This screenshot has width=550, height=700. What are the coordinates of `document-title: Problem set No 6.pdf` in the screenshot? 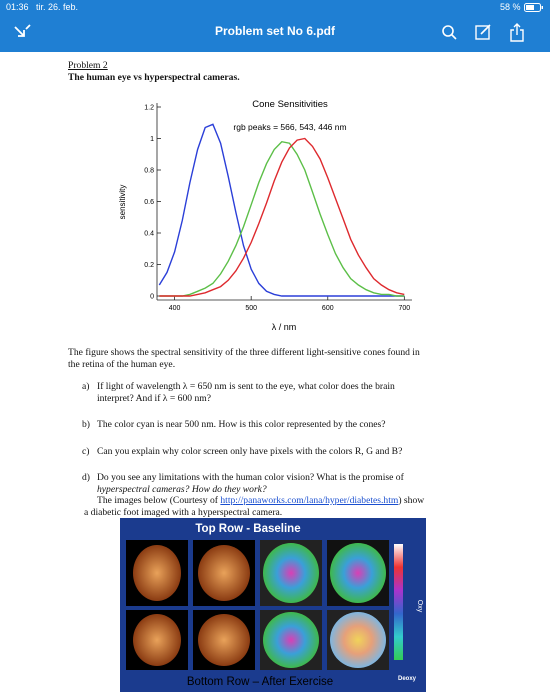 It's located at (275, 31).